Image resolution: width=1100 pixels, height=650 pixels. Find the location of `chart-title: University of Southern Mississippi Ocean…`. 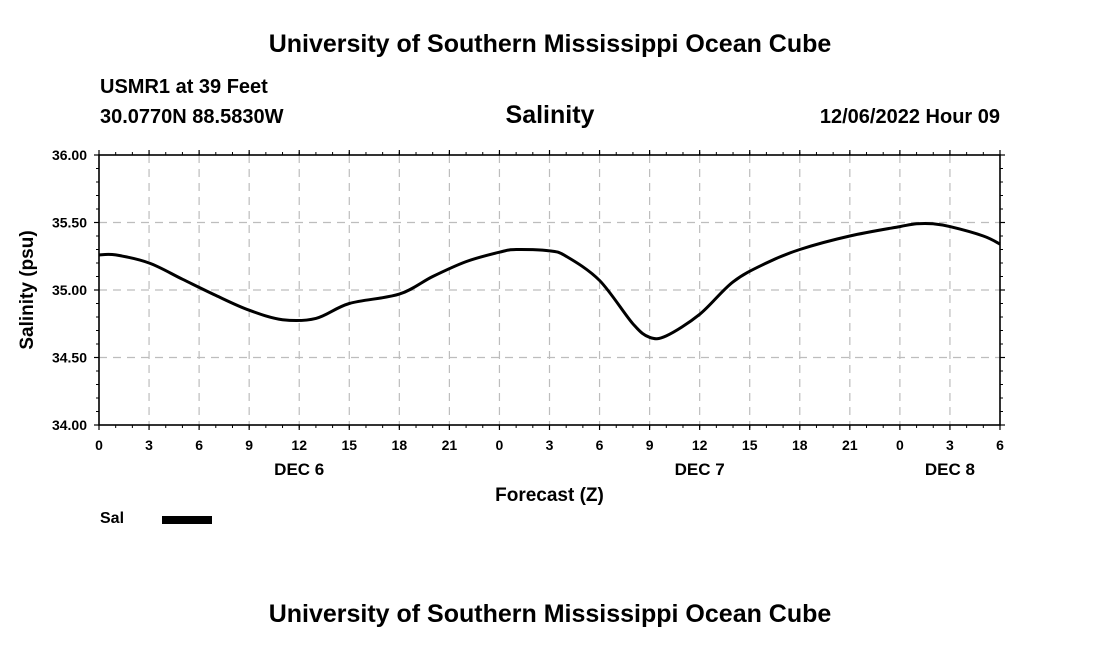

chart-title: University of Southern Mississippi Ocean… is located at coordinates (550, 44).